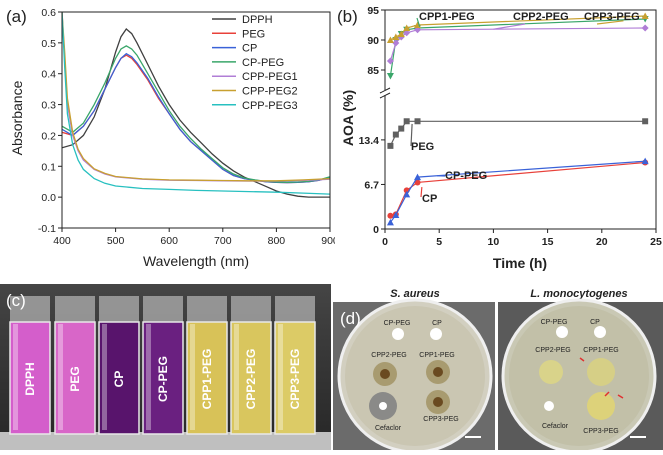  Describe the element at coordinates (388, 428) in the screenshot. I see `s-aureus-well-label-6: Cefaclor` at that location.